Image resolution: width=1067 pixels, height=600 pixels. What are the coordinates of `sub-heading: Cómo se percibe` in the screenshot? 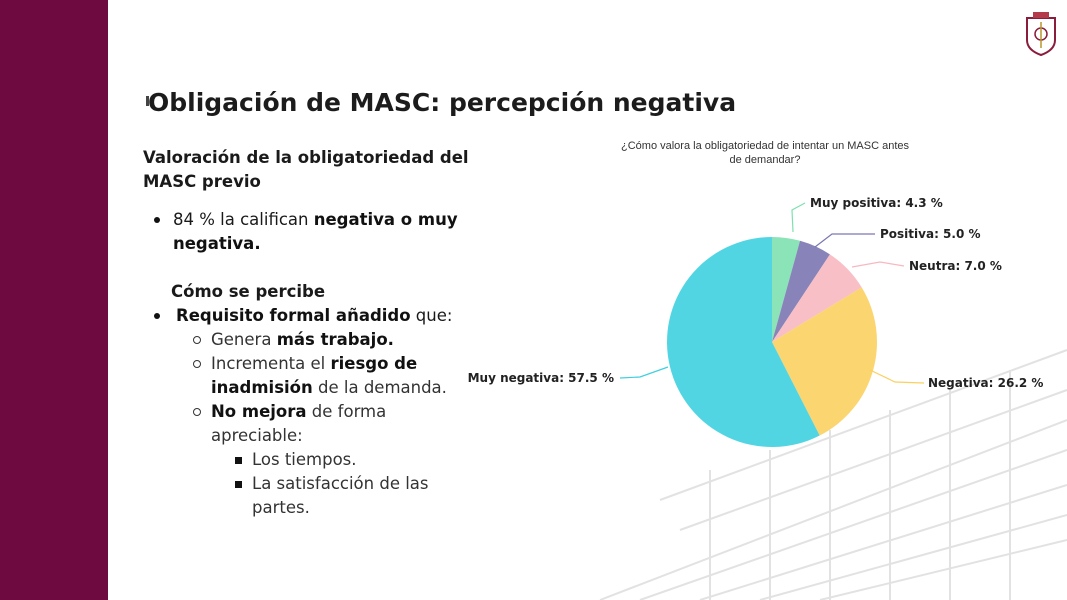 It's located at (248, 291).